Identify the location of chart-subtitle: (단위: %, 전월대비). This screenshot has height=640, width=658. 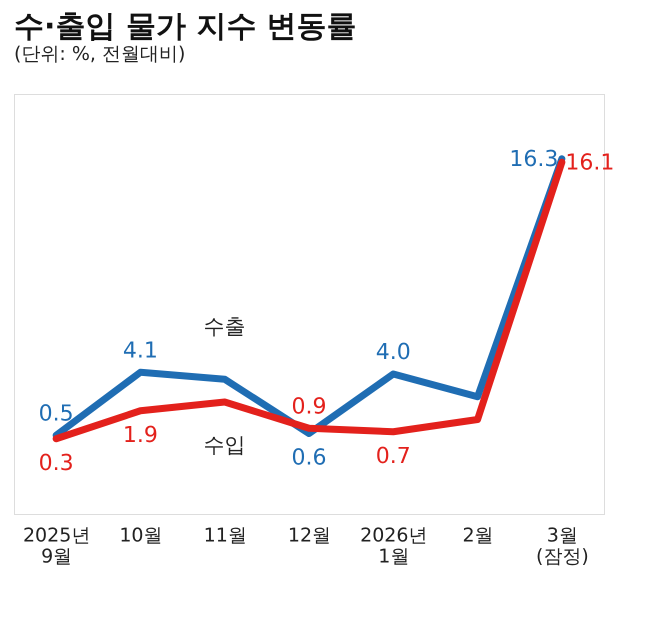
(100, 54).